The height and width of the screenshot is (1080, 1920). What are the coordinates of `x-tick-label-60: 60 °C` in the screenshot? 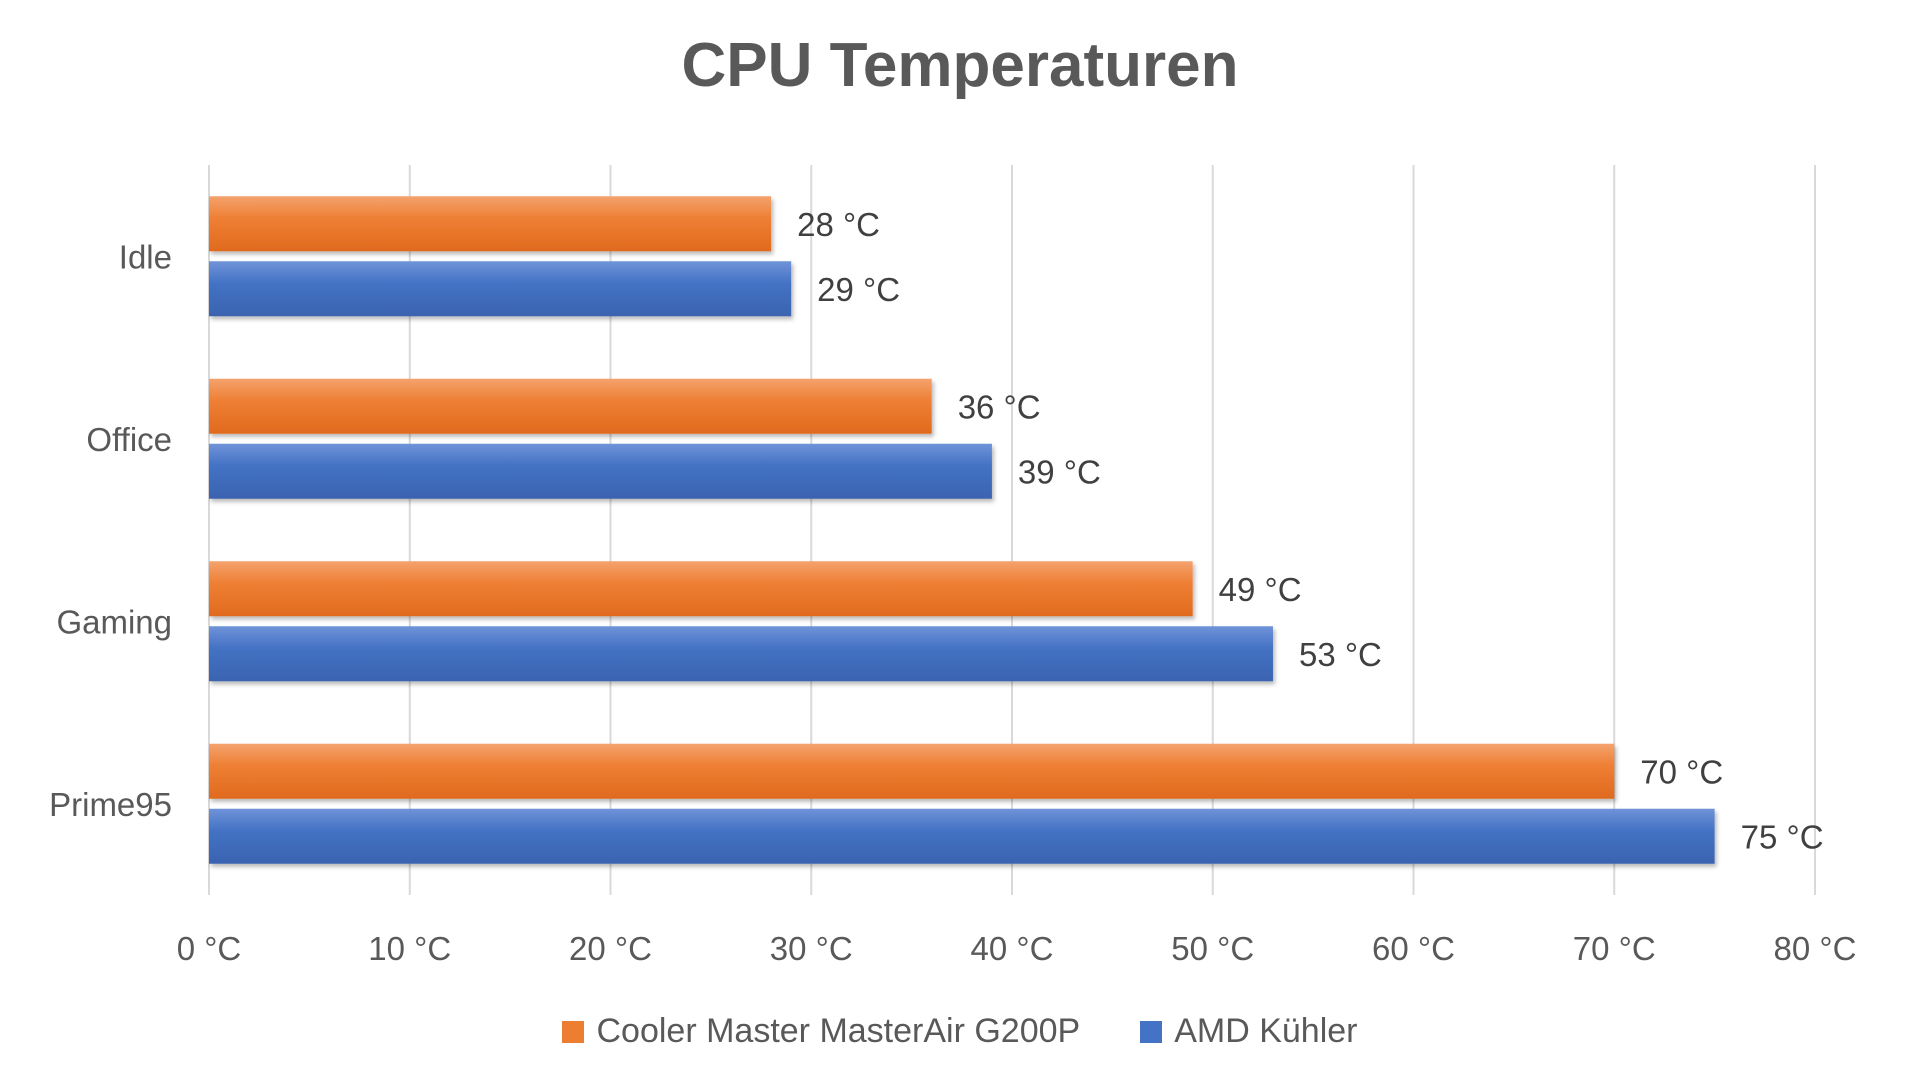 It's located at (1413, 948).